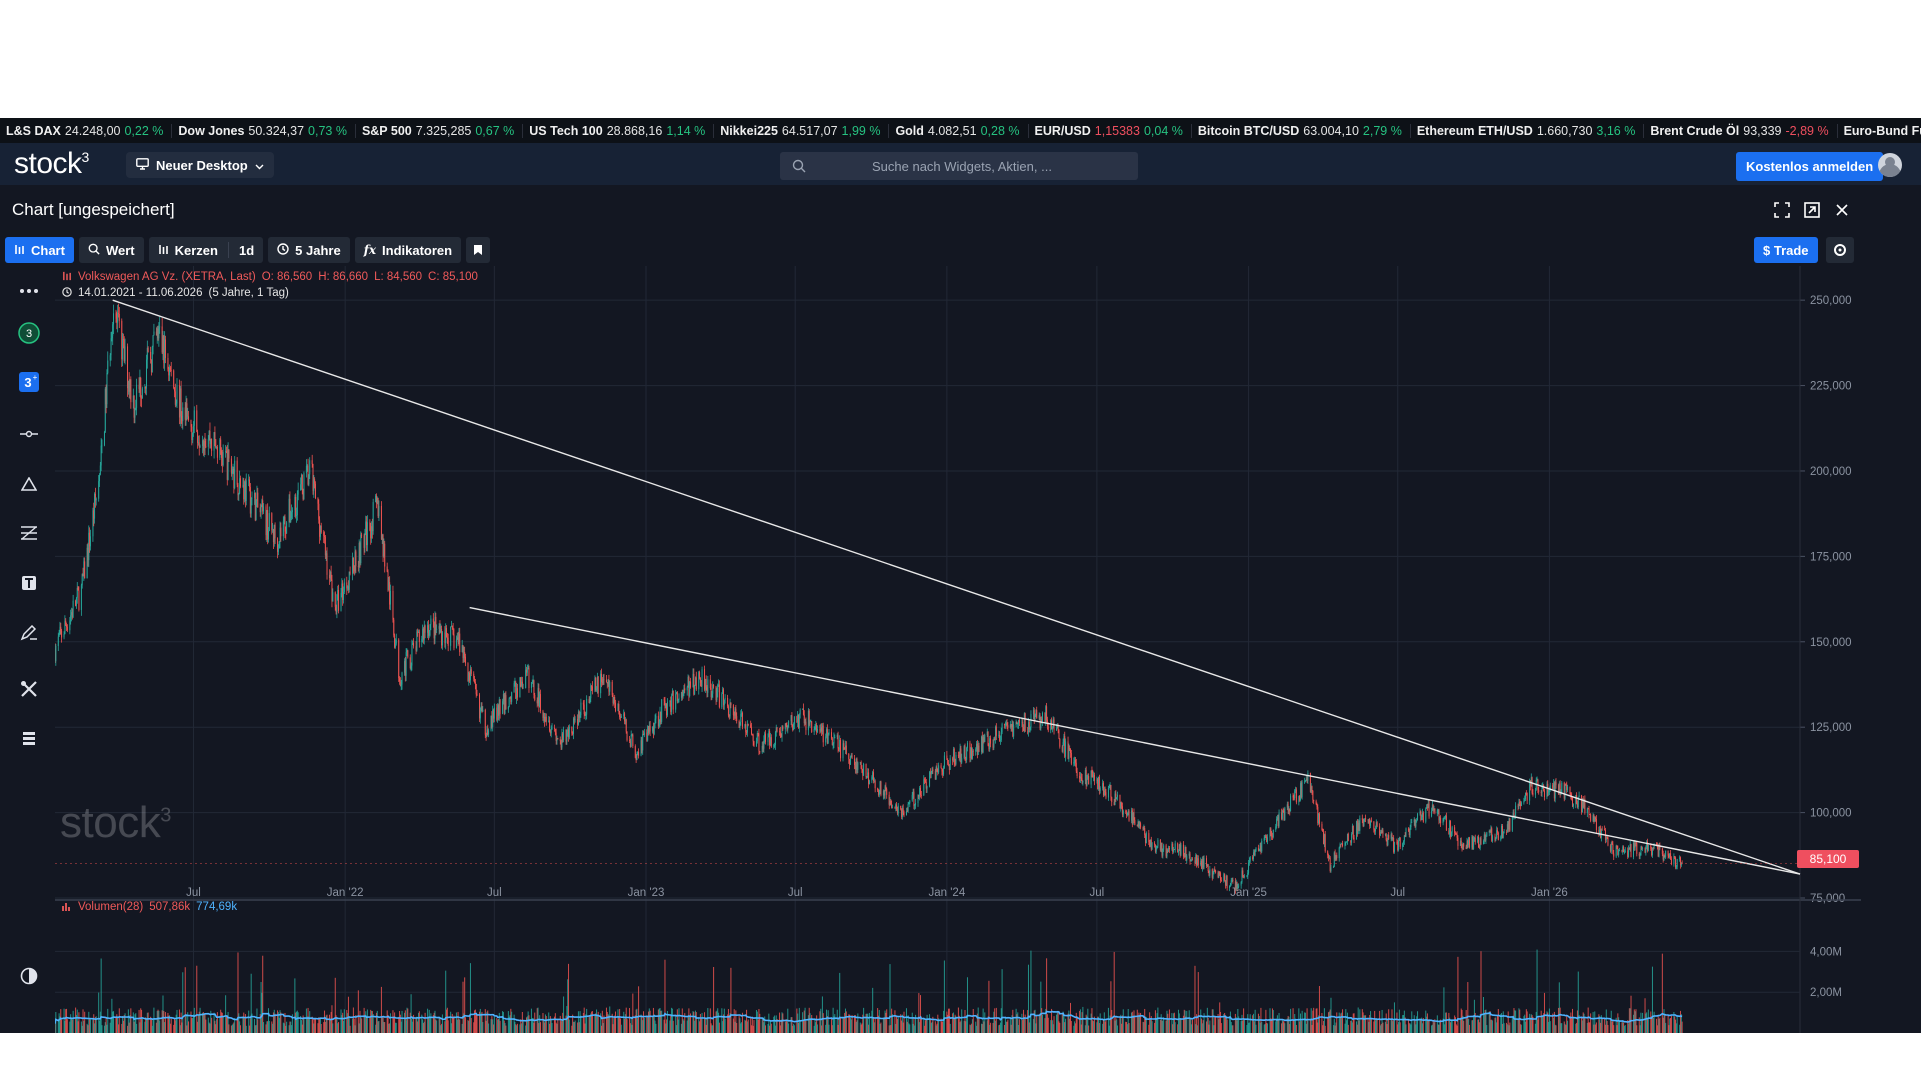 This screenshot has width=1921, height=1080. I want to click on fibonacci-tool-icon, so click(29, 533).